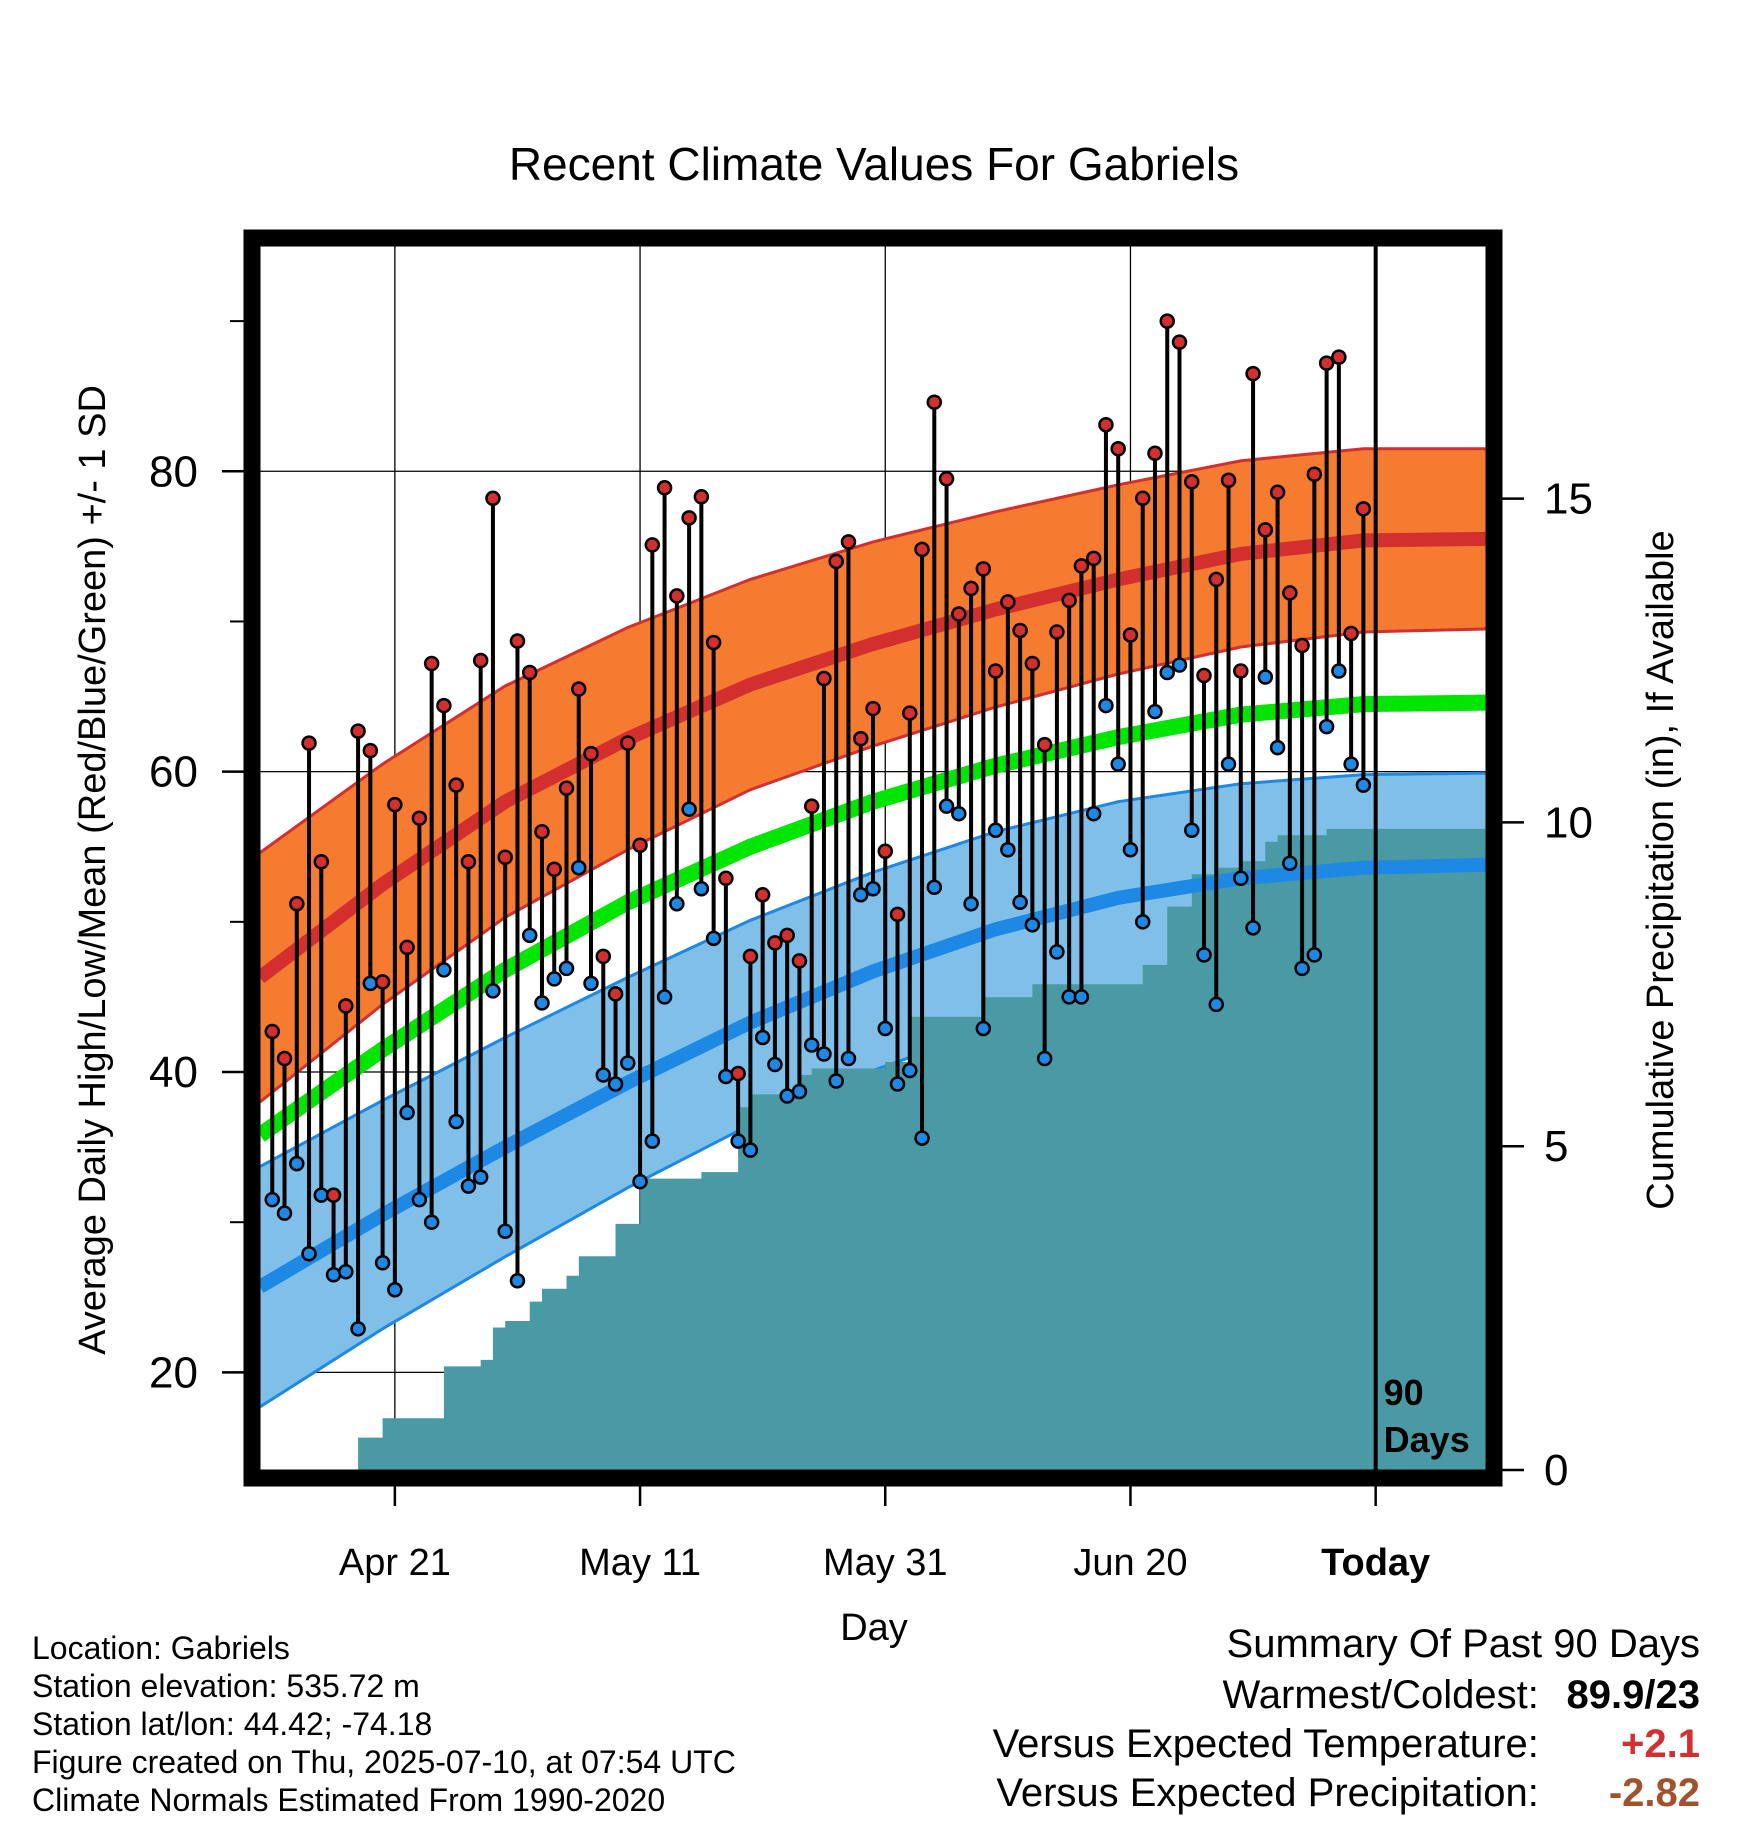 This screenshot has height=1828, width=1748. What do you see at coordinates (874, 1628) in the screenshot?
I see `x-axis-label: Day` at bounding box center [874, 1628].